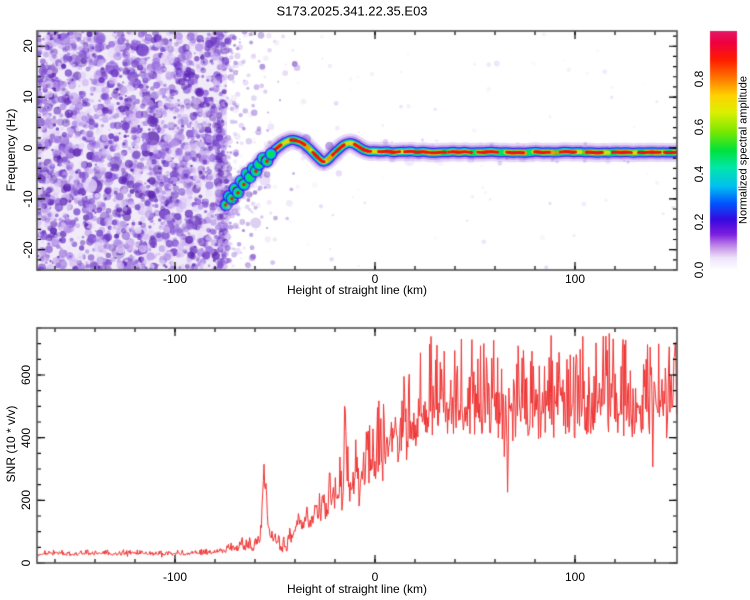  What do you see at coordinates (699, 126) in the screenshot?
I see `colorbar-tick-label: 0.6` at bounding box center [699, 126].